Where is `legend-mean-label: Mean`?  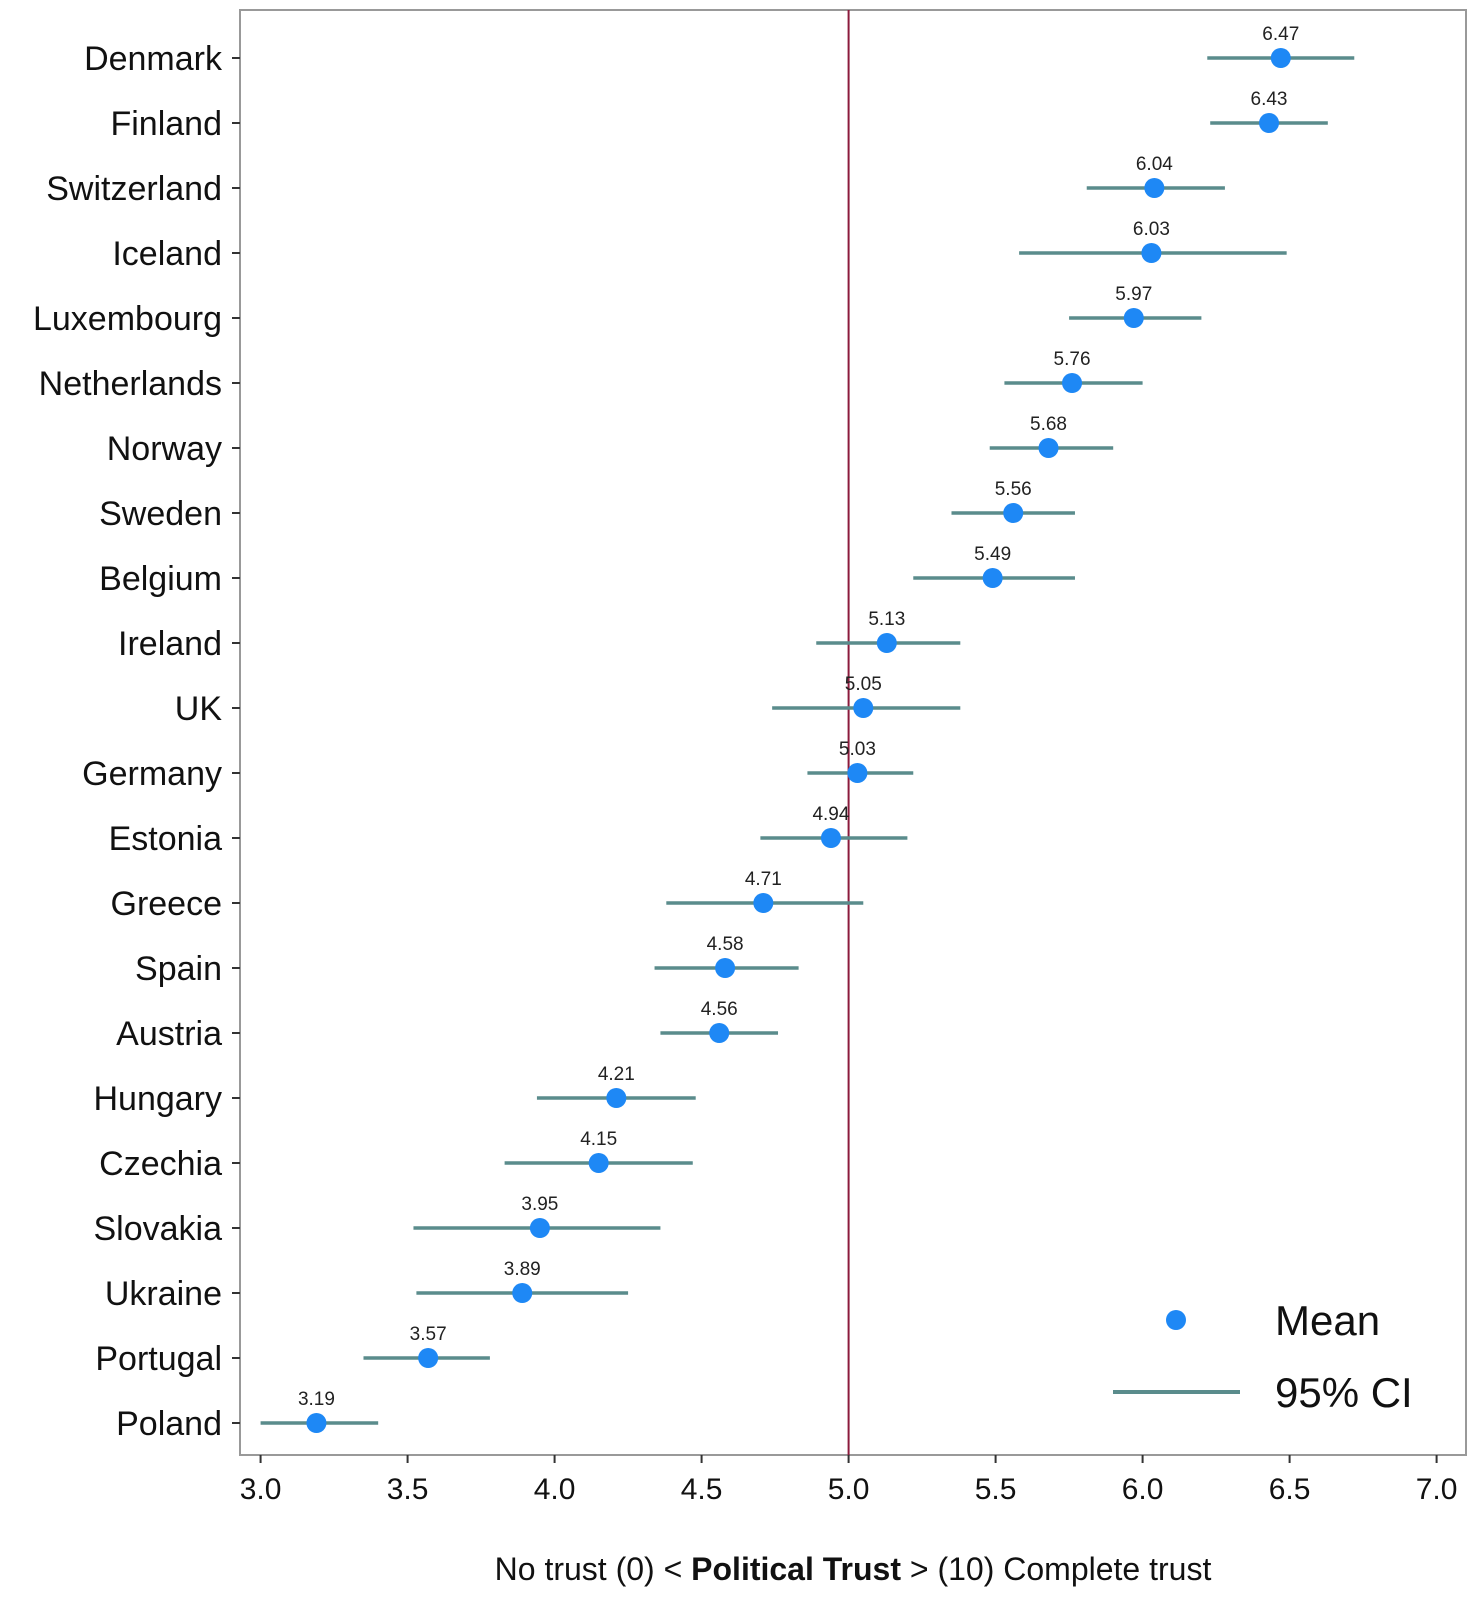
legend-mean-label: Mean is located at coordinates (1327, 1320).